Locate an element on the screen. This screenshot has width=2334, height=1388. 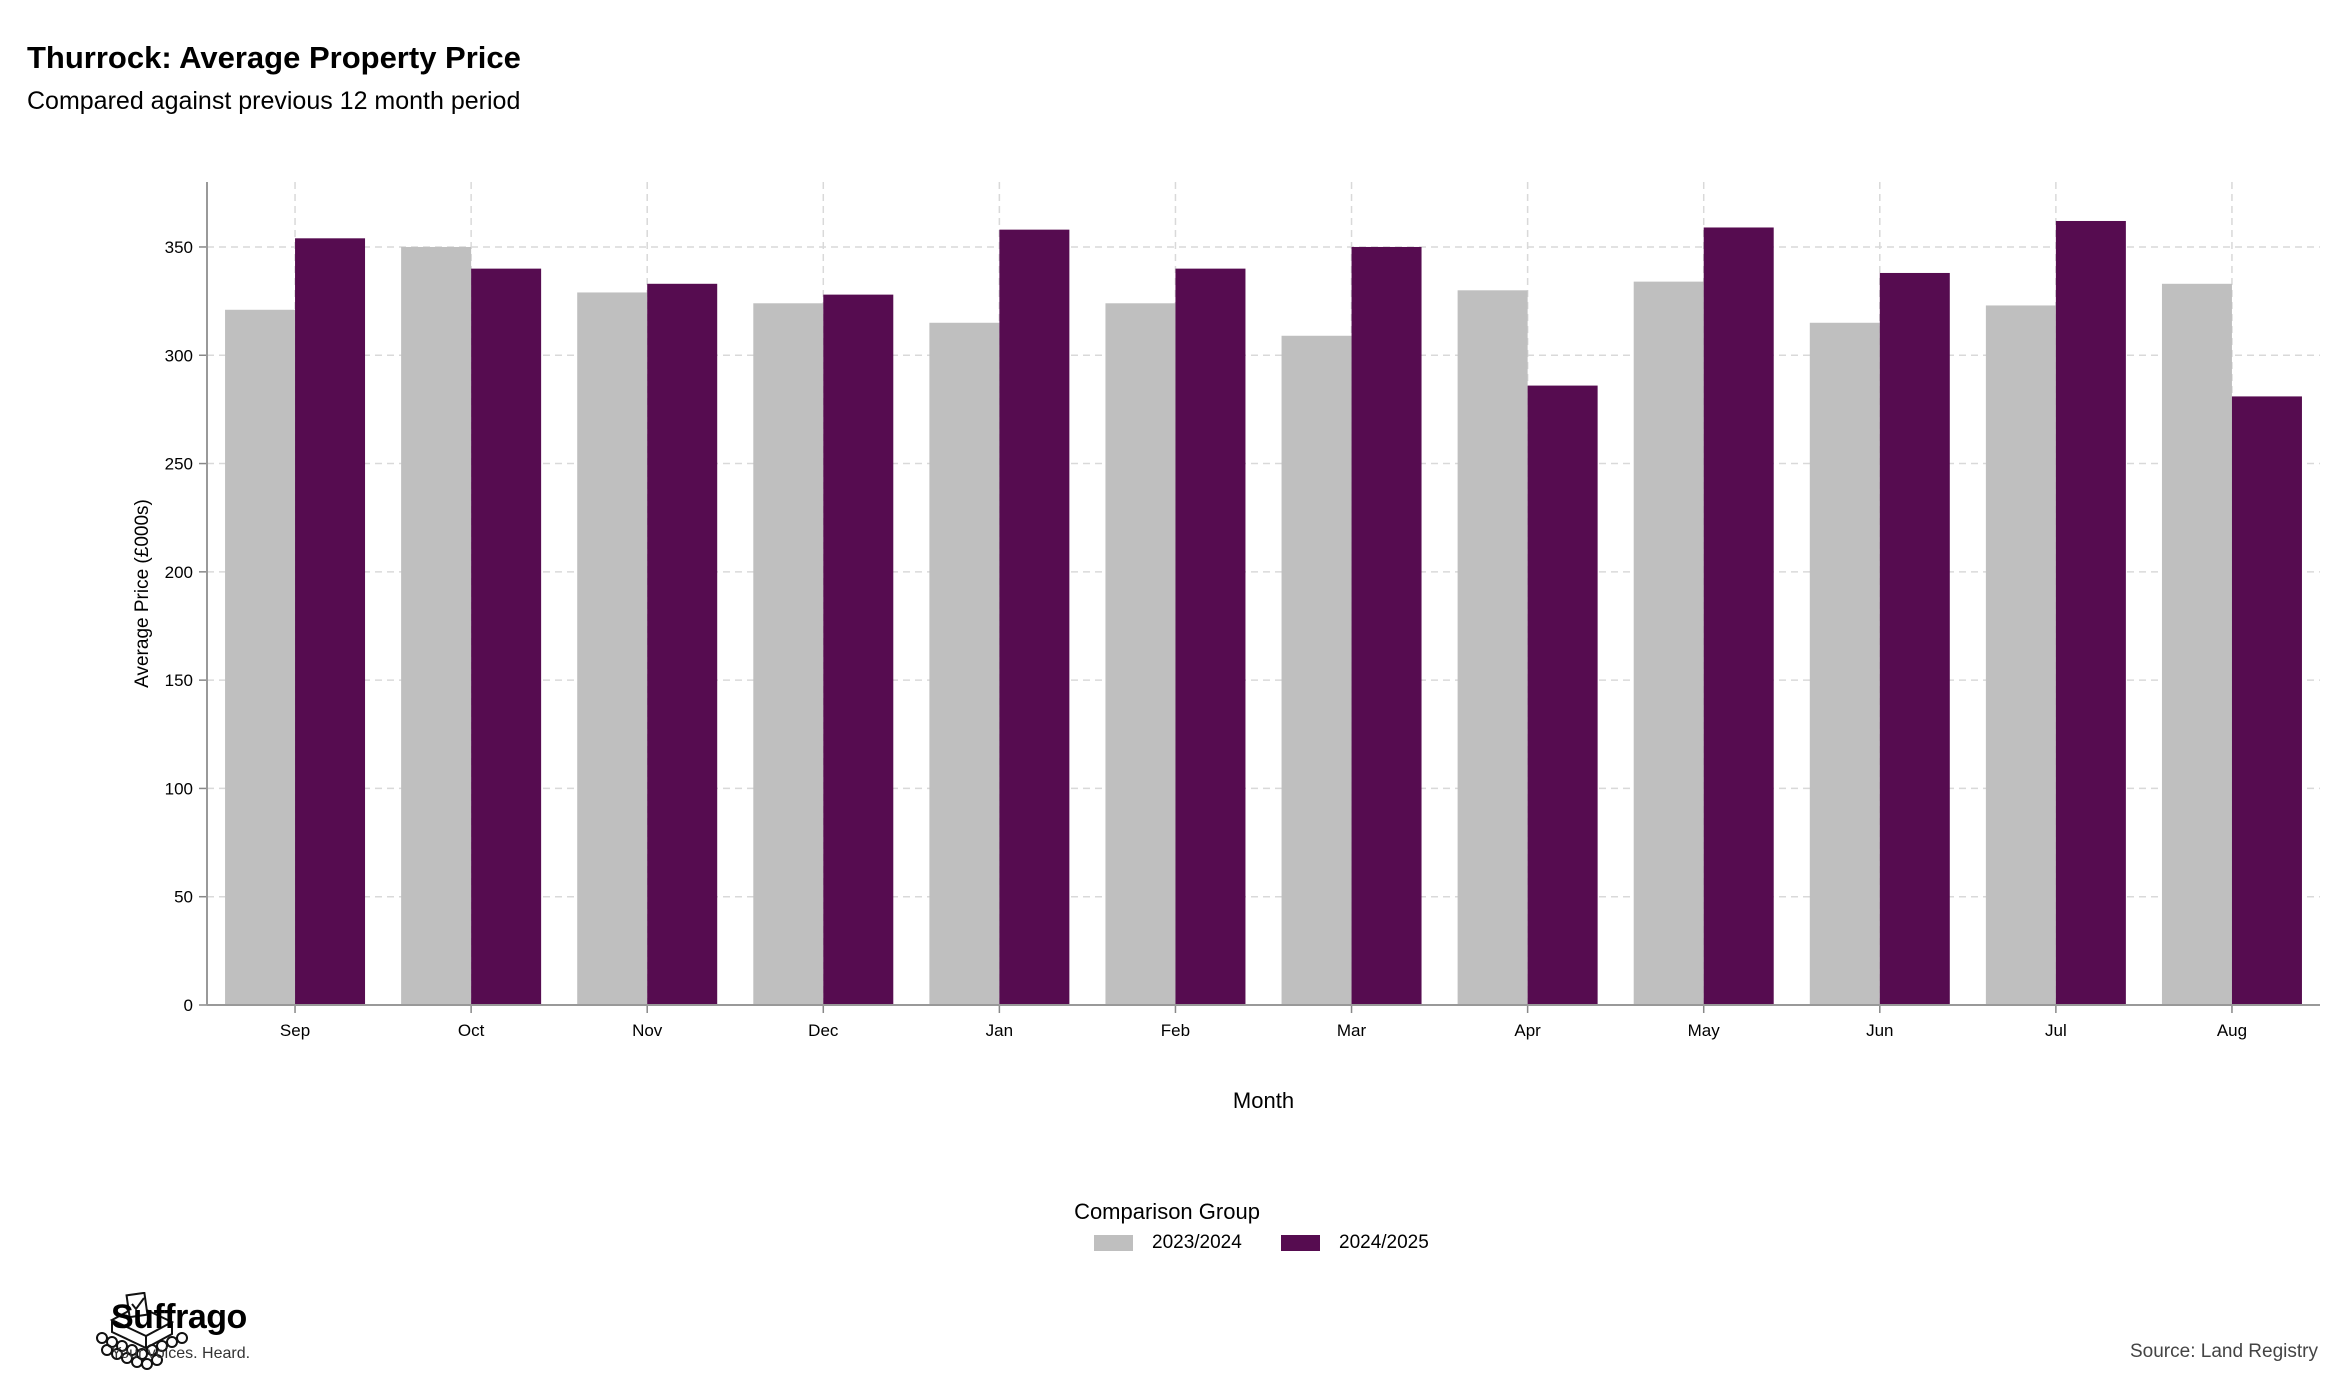
x-tick-label: Jan is located at coordinates (999, 1030).